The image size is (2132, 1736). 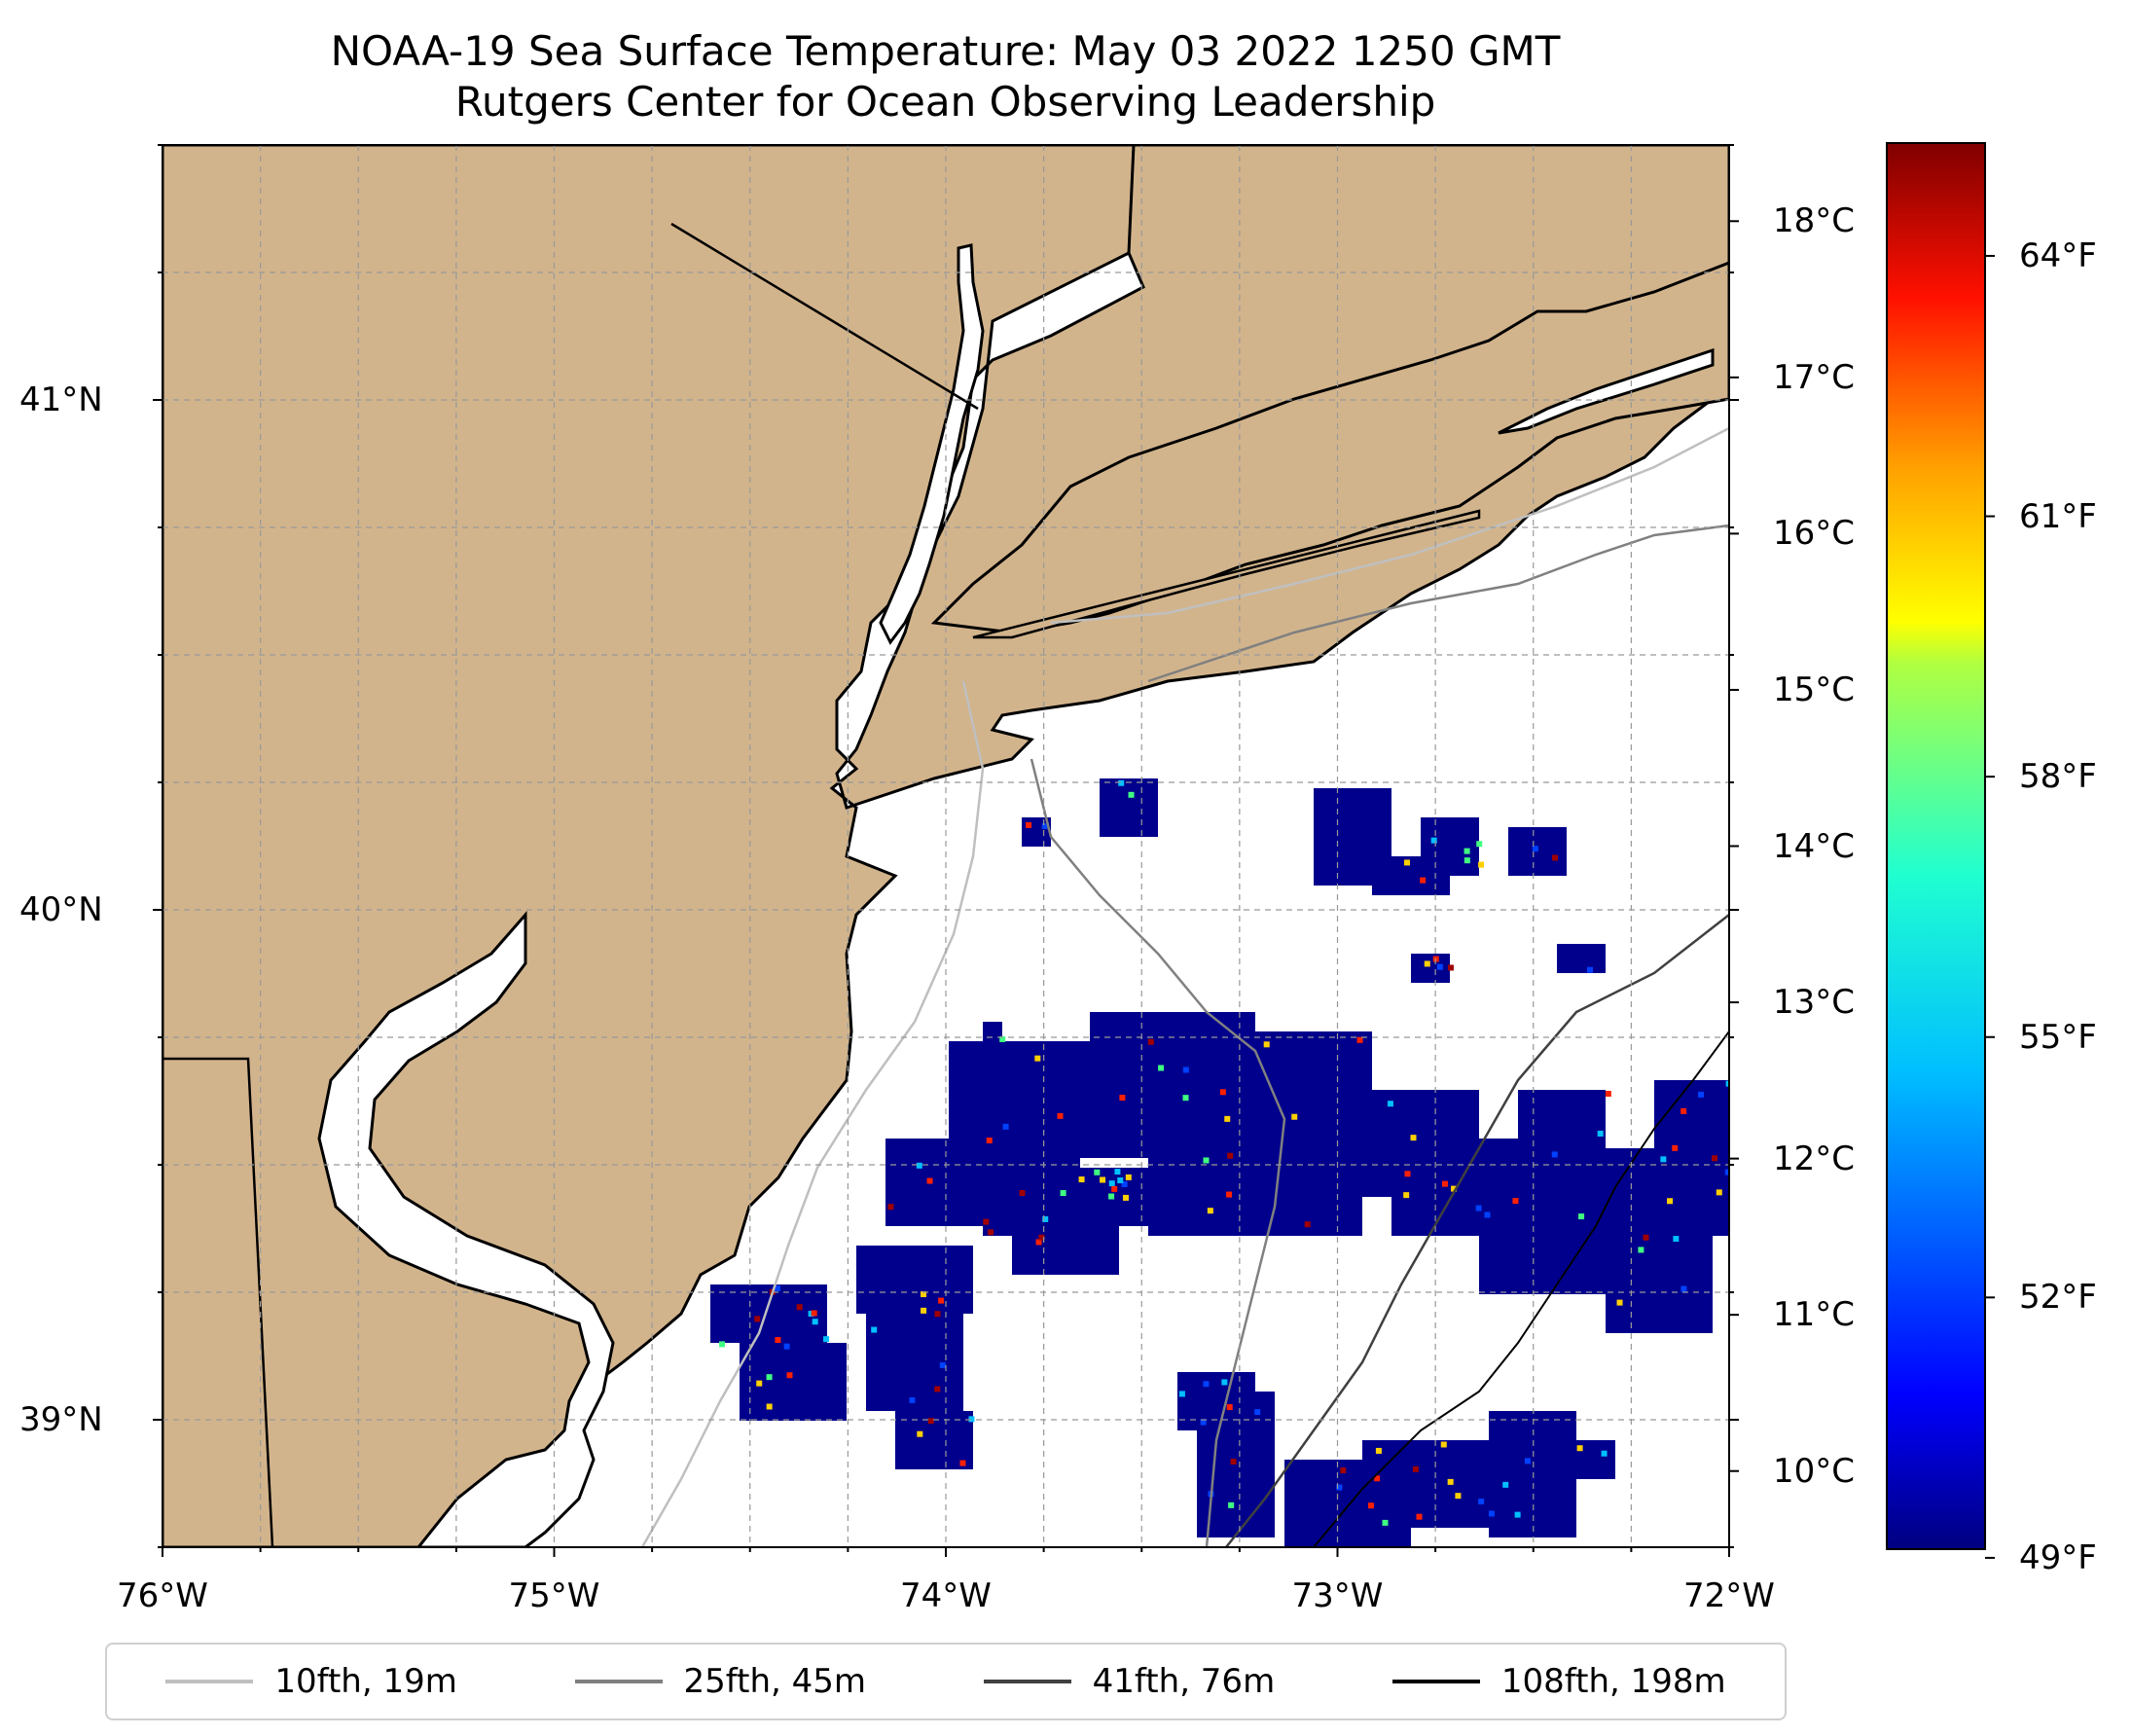 What do you see at coordinates (1613, 1682) in the screenshot?
I see `legend-label: 108fth, 198m` at bounding box center [1613, 1682].